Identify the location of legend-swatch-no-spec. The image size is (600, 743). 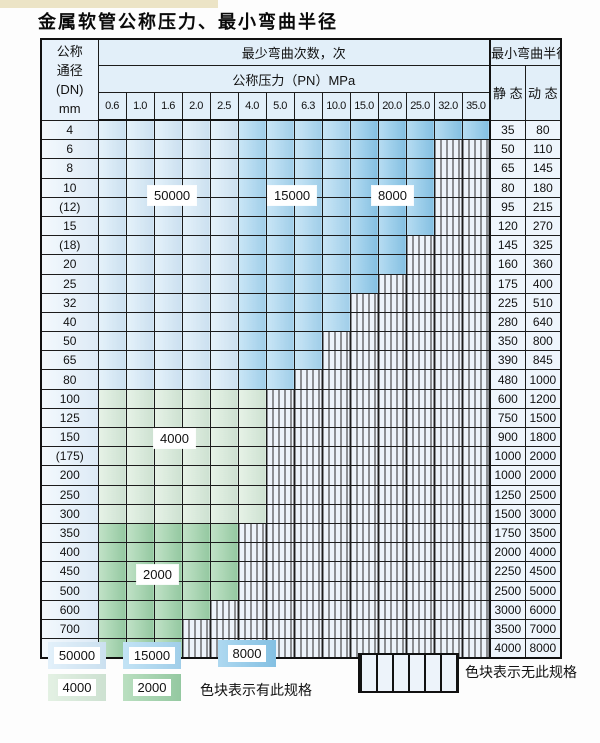
(408, 673).